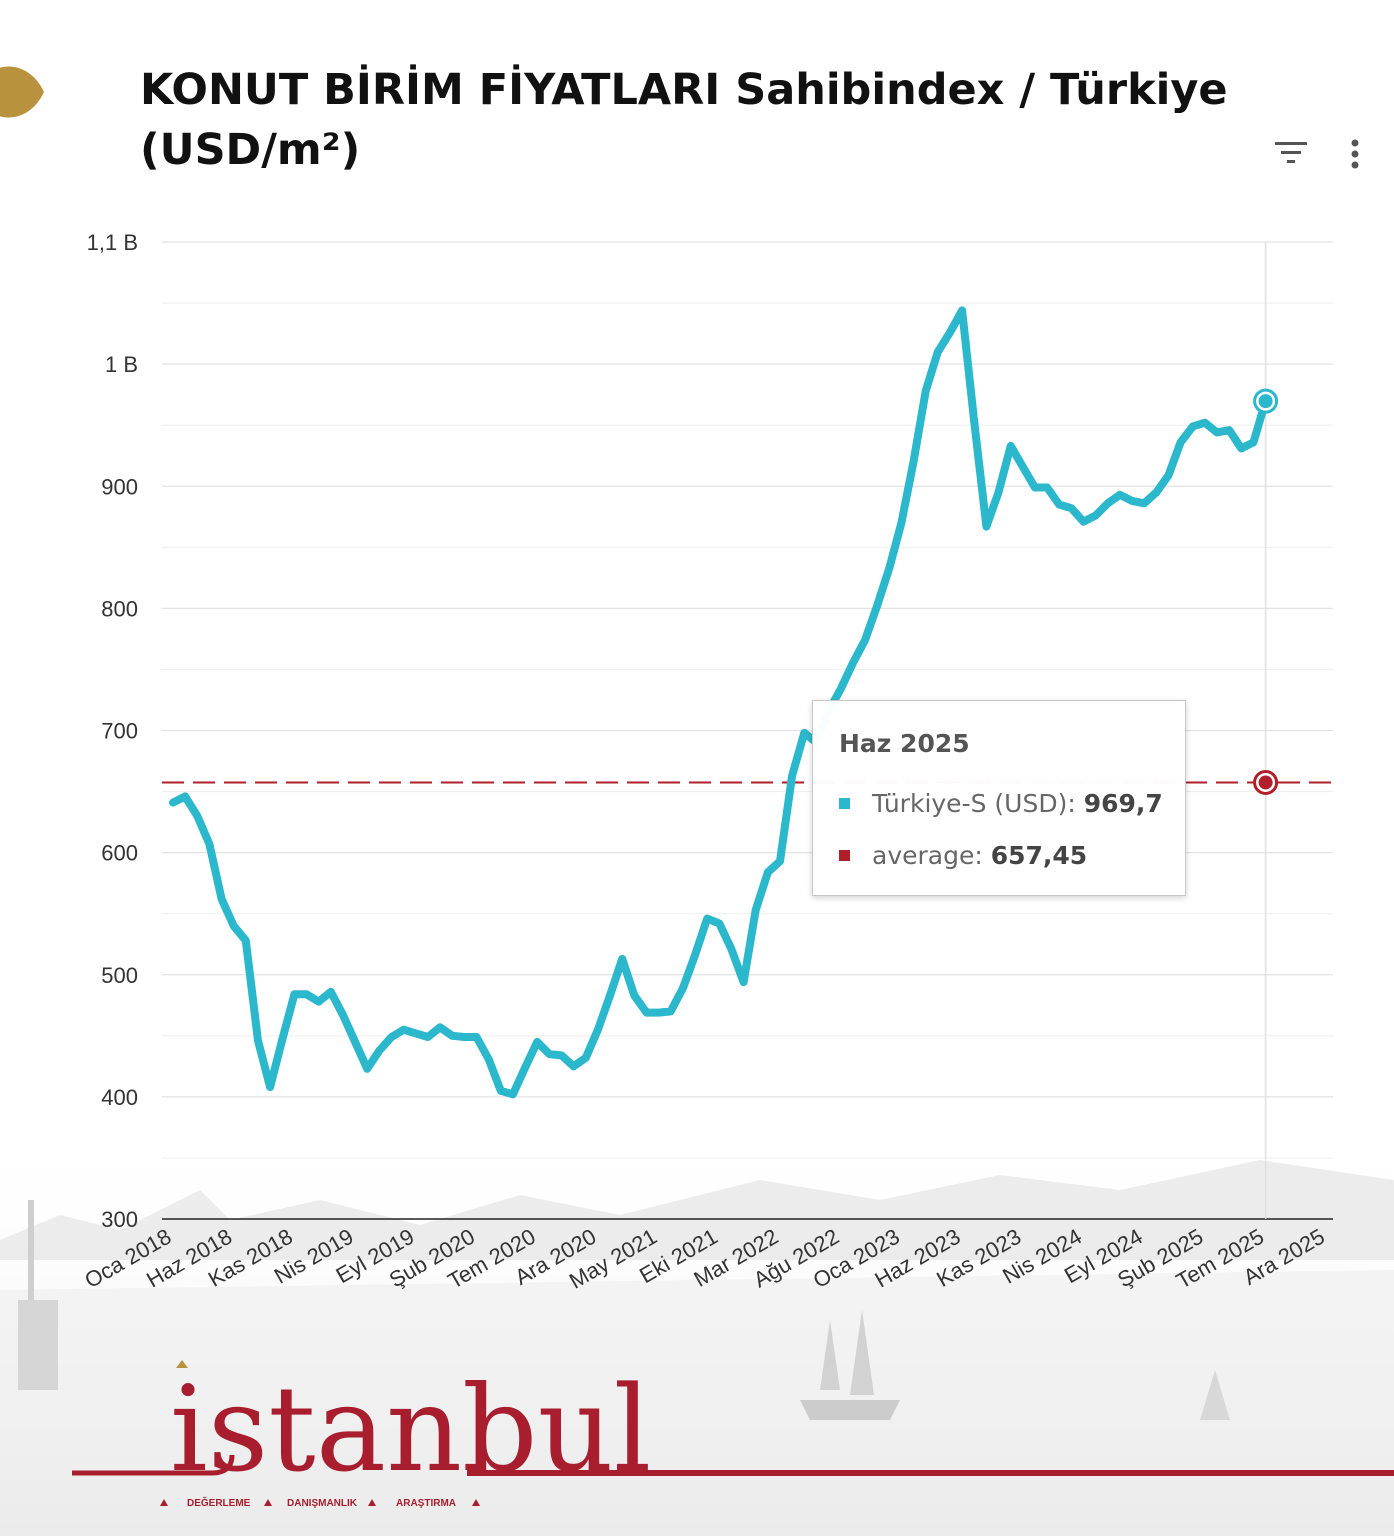 Image resolution: width=1394 pixels, height=1536 pixels. I want to click on logo-tagline-2: DANIŞMANLIK, so click(322, 1503).